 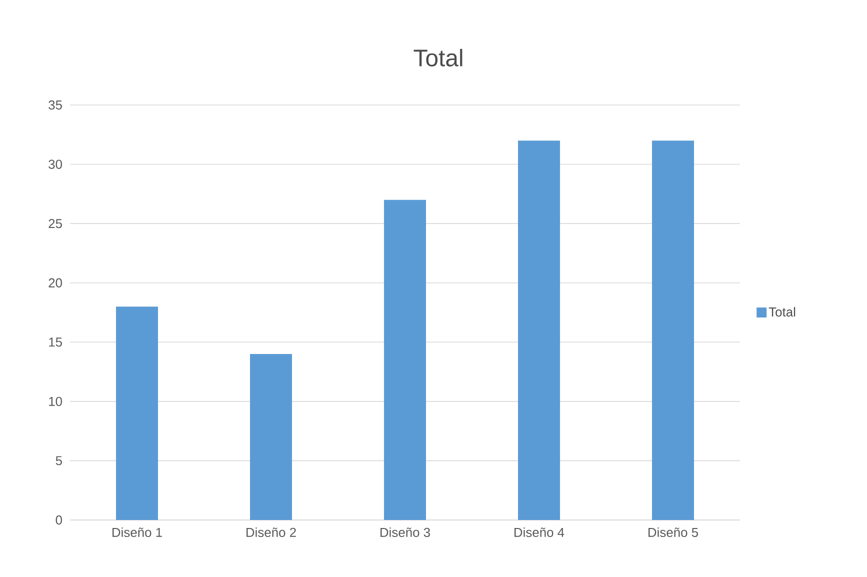 What do you see at coordinates (55, 105) in the screenshot?
I see `y-tick-label: 35` at bounding box center [55, 105].